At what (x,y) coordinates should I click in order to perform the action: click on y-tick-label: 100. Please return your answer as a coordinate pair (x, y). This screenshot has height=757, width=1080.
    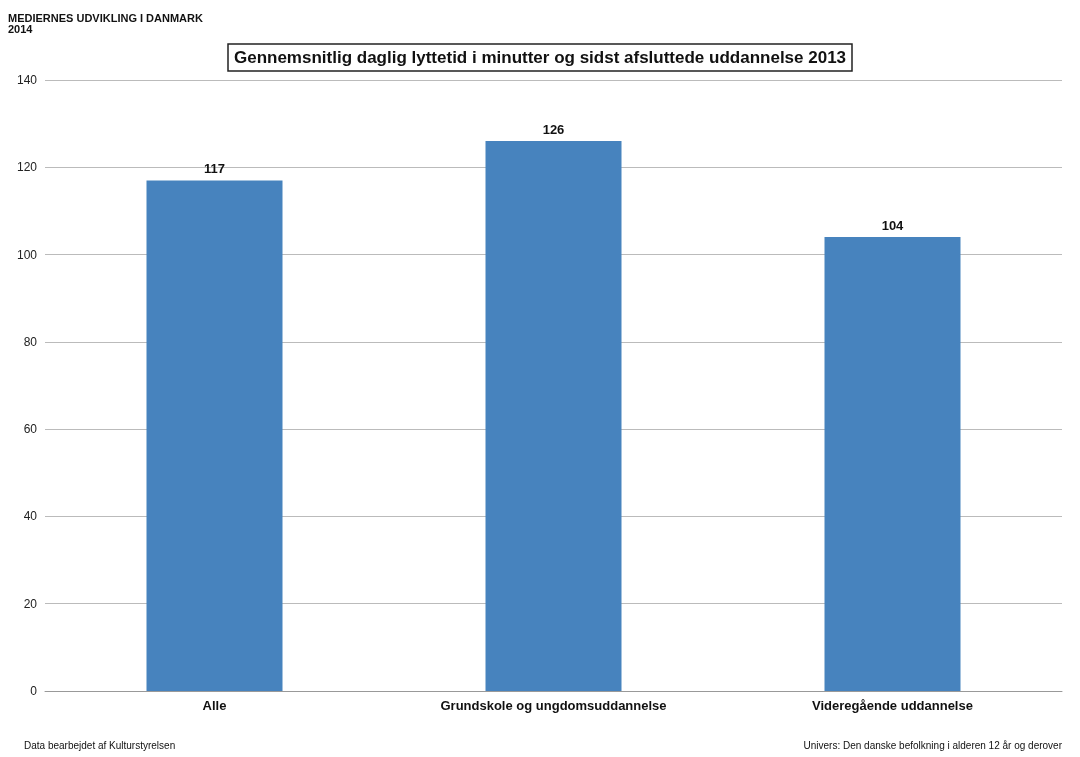
    Looking at the image, I should click on (27, 254).